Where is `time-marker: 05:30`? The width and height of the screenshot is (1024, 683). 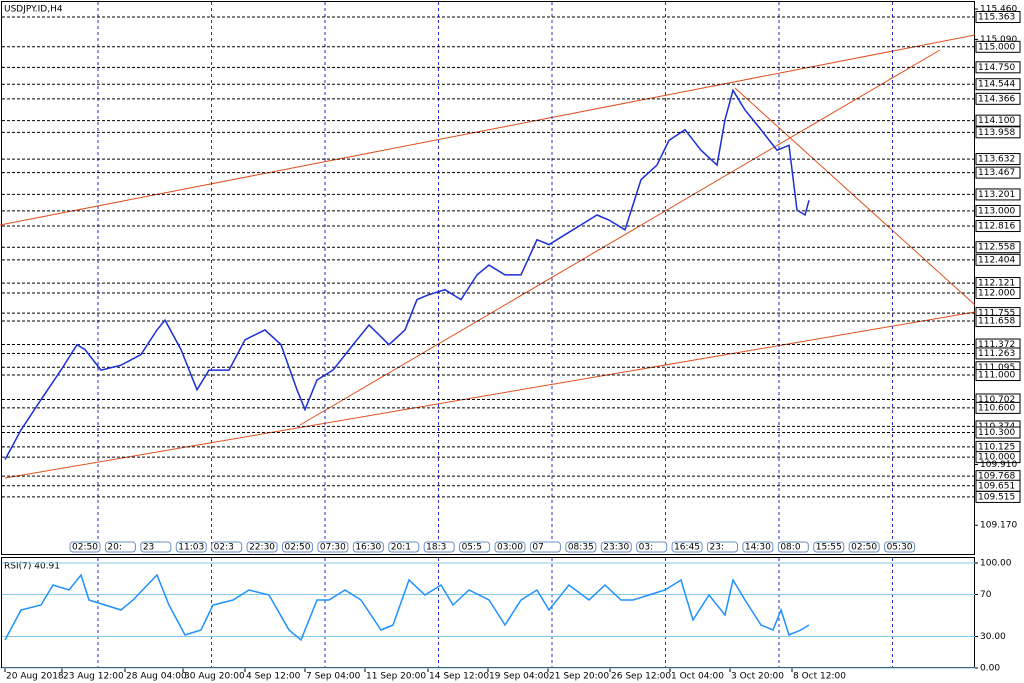
time-marker: 05:30 is located at coordinates (900, 548).